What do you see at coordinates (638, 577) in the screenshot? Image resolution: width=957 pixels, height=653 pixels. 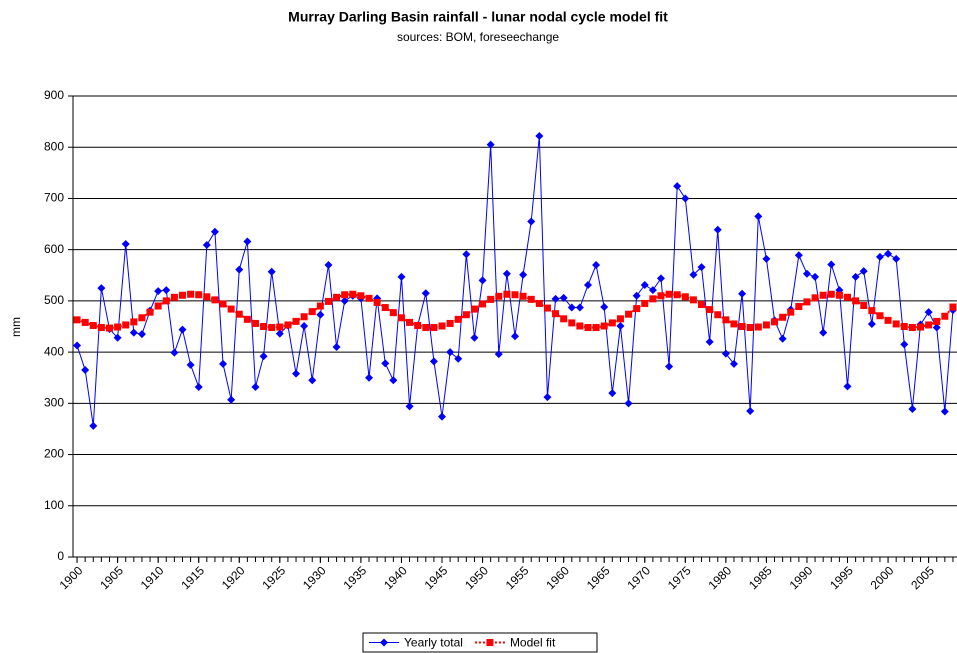 I see `x-tick-label: 1970` at bounding box center [638, 577].